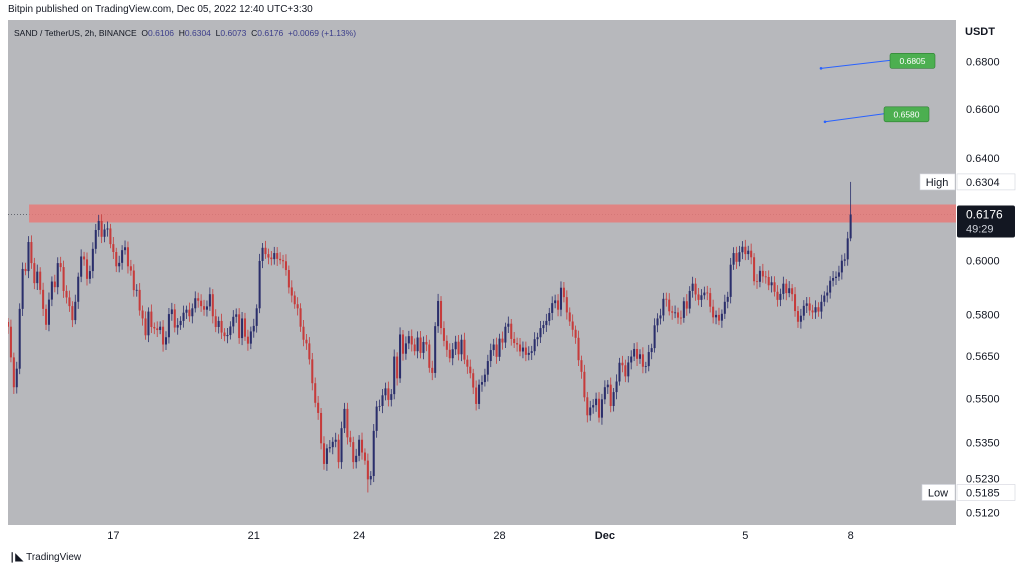  What do you see at coordinates (983, 480) in the screenshot?
I see `y-tick-label: 0.5230` at bounding box center [983, 480].